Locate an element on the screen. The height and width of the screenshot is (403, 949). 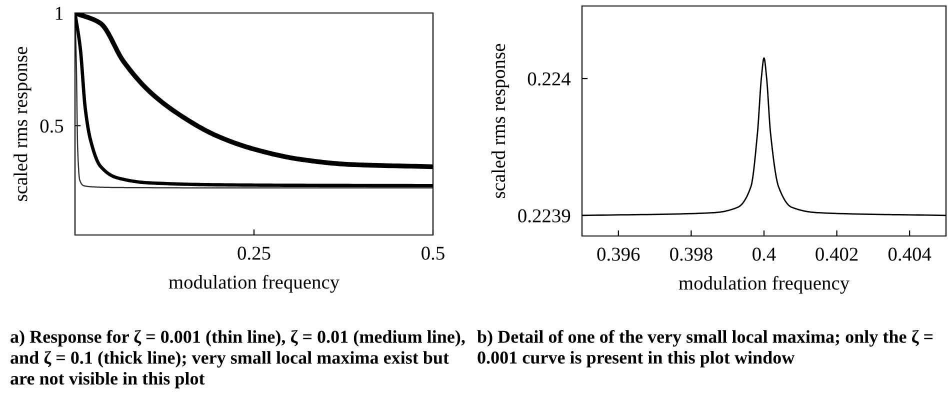
x-tick-label: 0.4 is located at coordinates (764, 254).